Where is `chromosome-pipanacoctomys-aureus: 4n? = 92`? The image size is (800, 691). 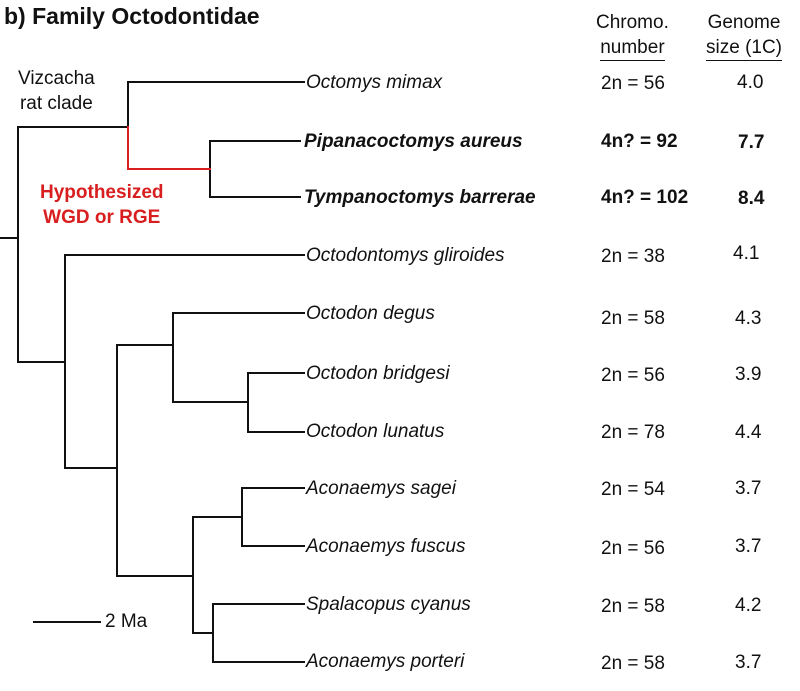
chromosome-pipanacoctomys-aureus: 4n? = 92 is located at coordinates (639, 141).